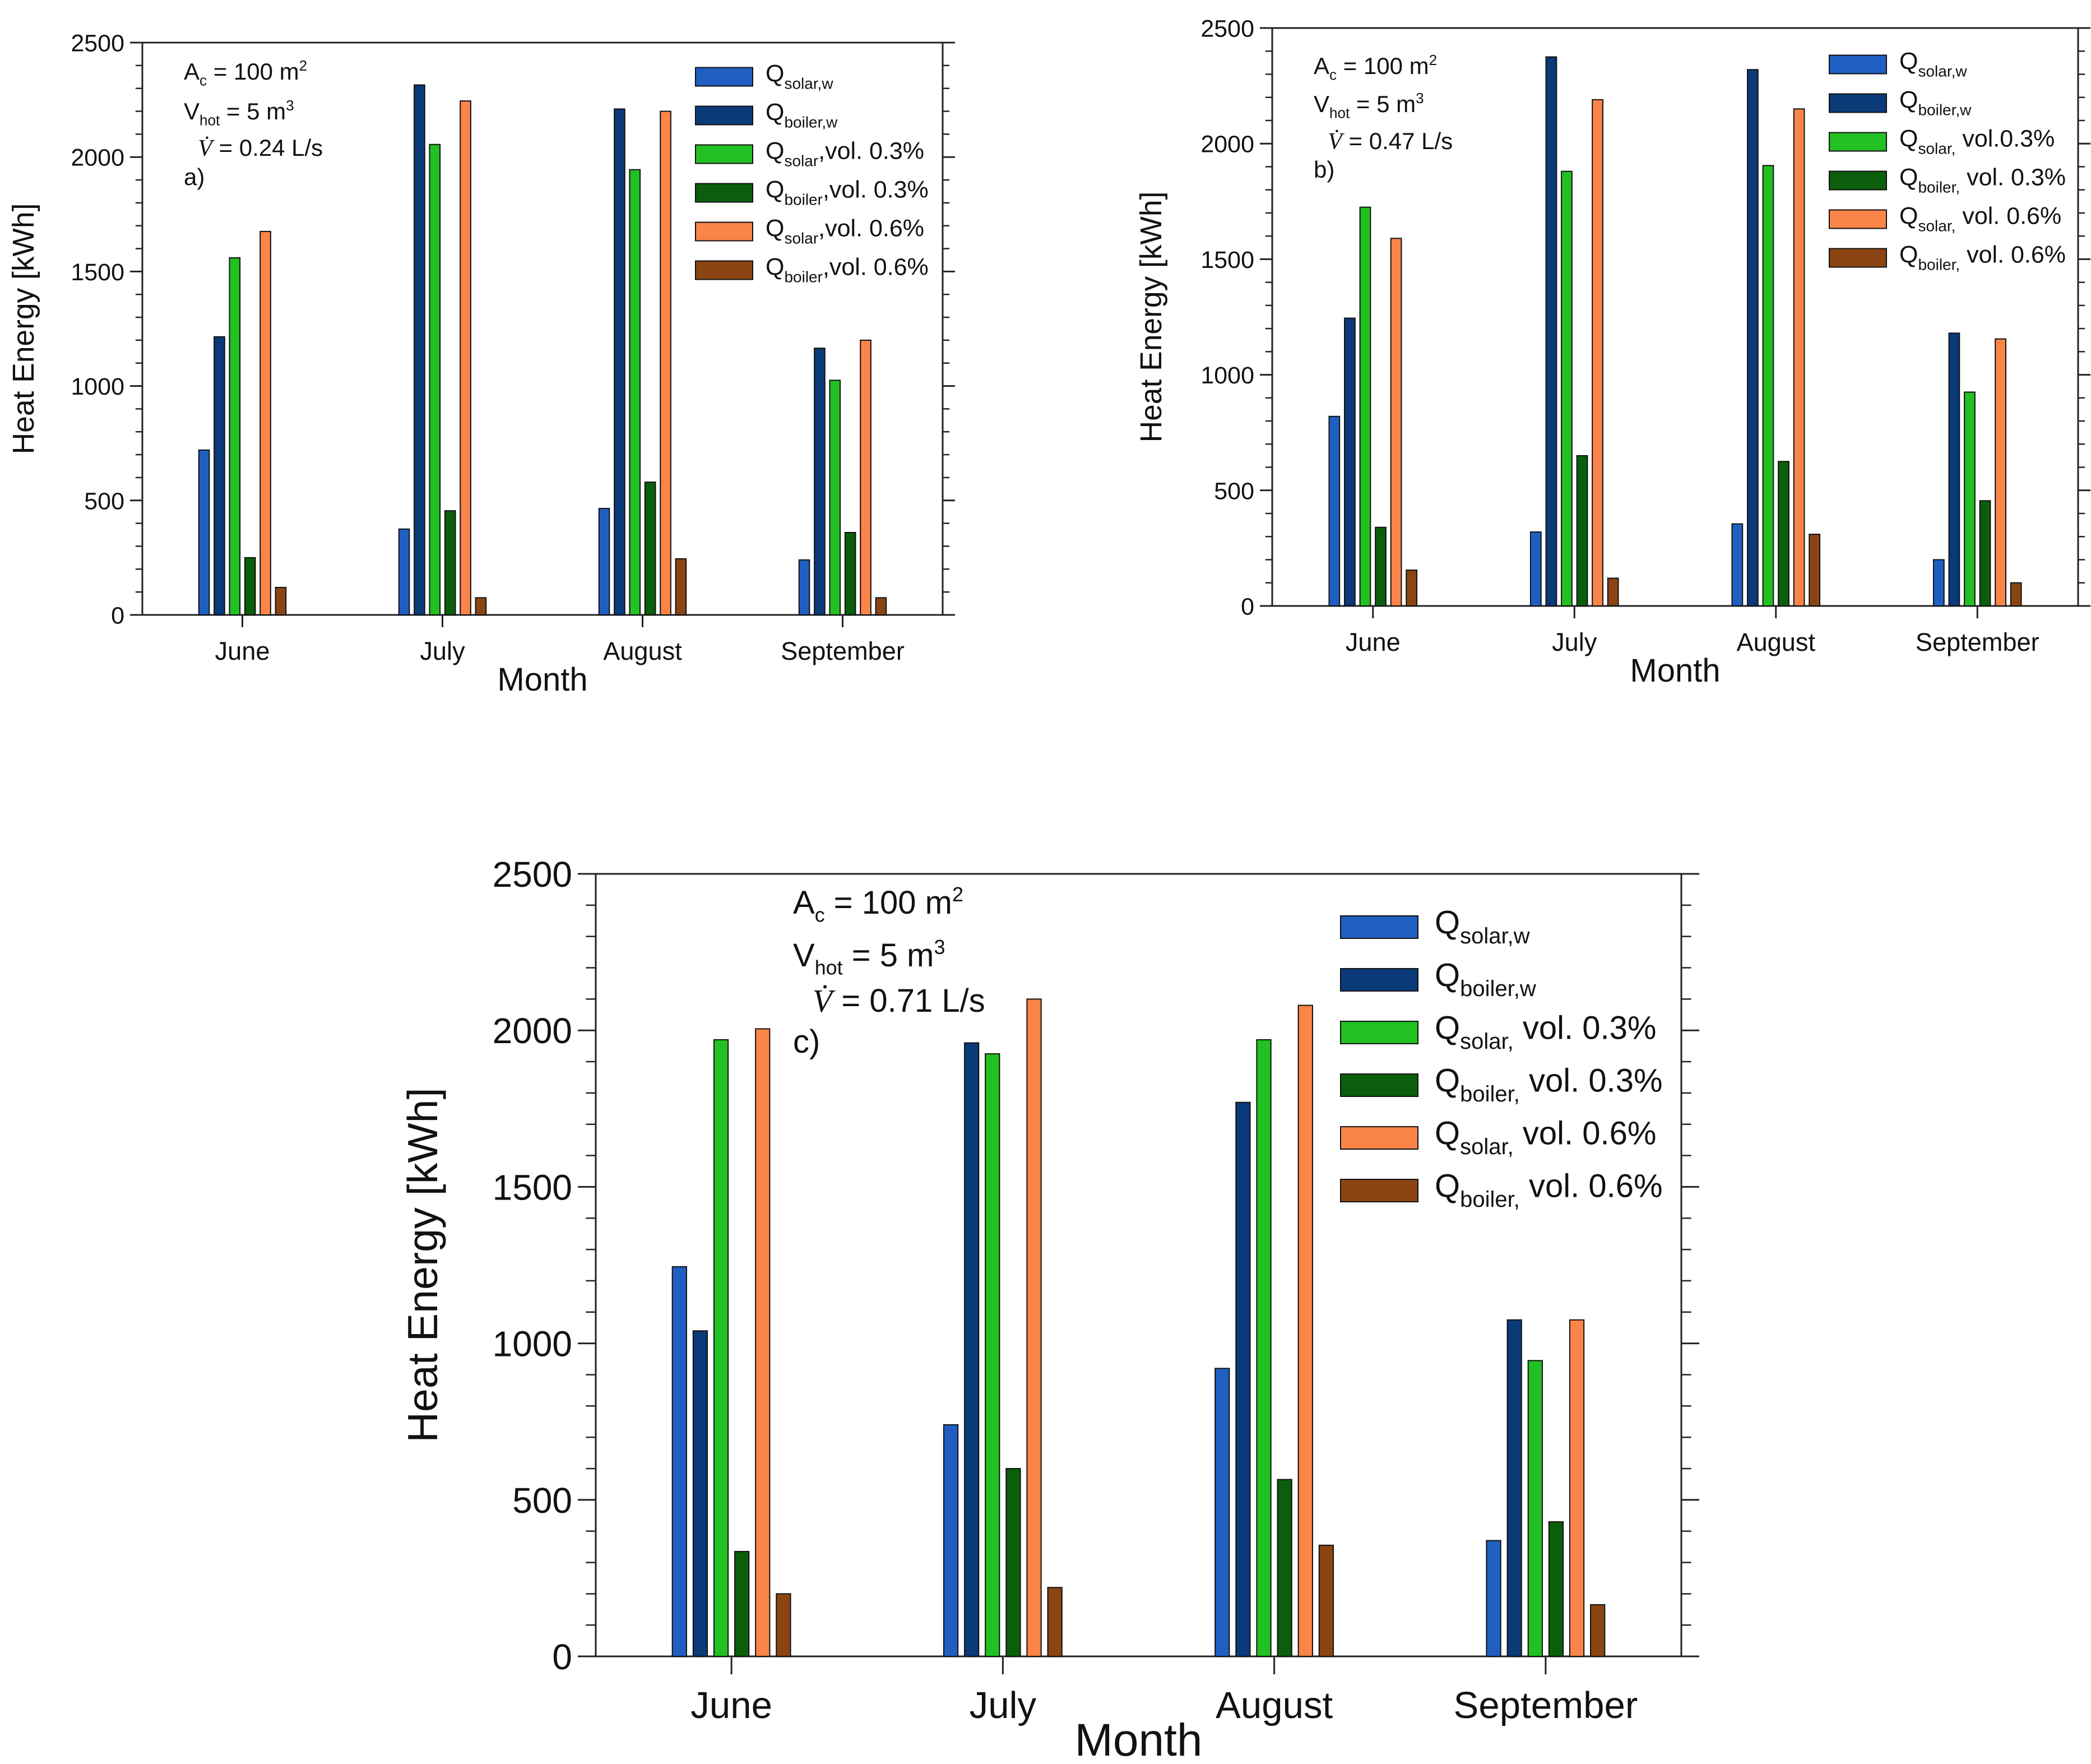  Describe the element at coordinates (1546, 1032) in the screenshot. I see `legend-label: Qsolar, vol. 0.3%` at that location.